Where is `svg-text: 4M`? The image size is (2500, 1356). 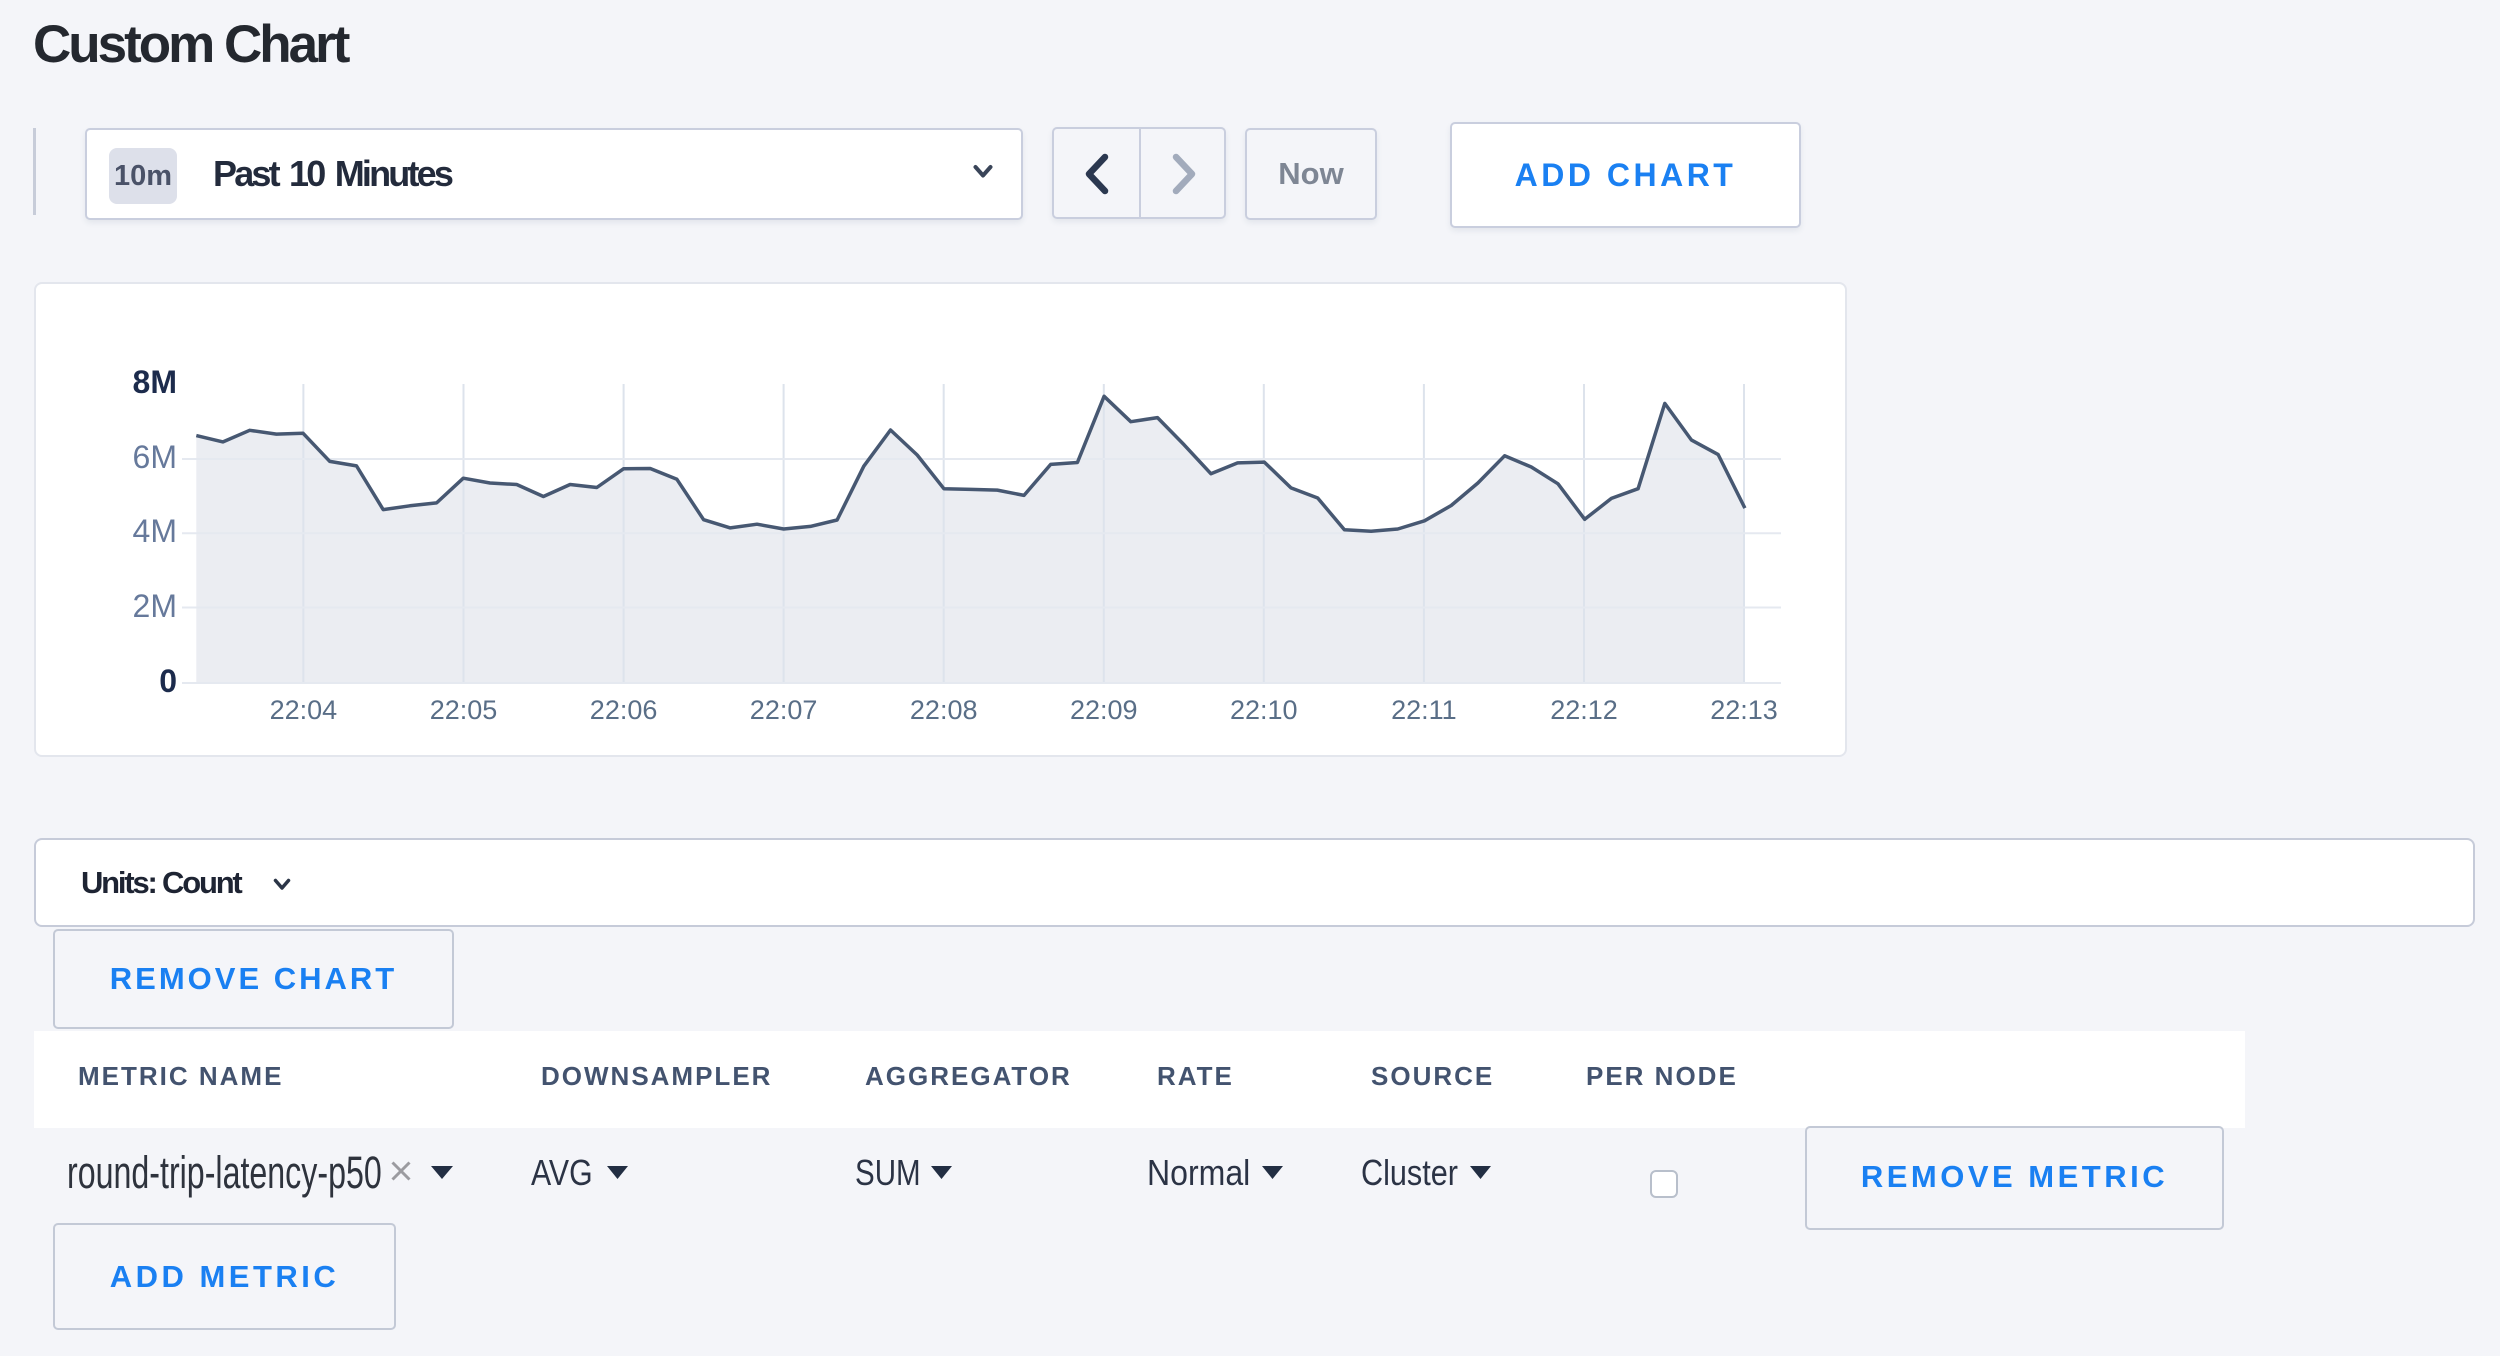
svg-text: 4M is located at coordinates (155, 531).